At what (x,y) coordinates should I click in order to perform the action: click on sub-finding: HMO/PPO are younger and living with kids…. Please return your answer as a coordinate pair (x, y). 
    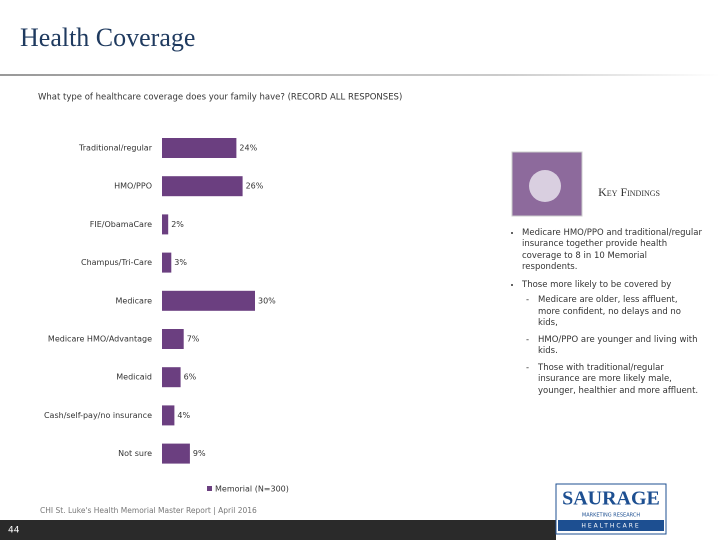
    Looking at the image, I should click on (614, 346).